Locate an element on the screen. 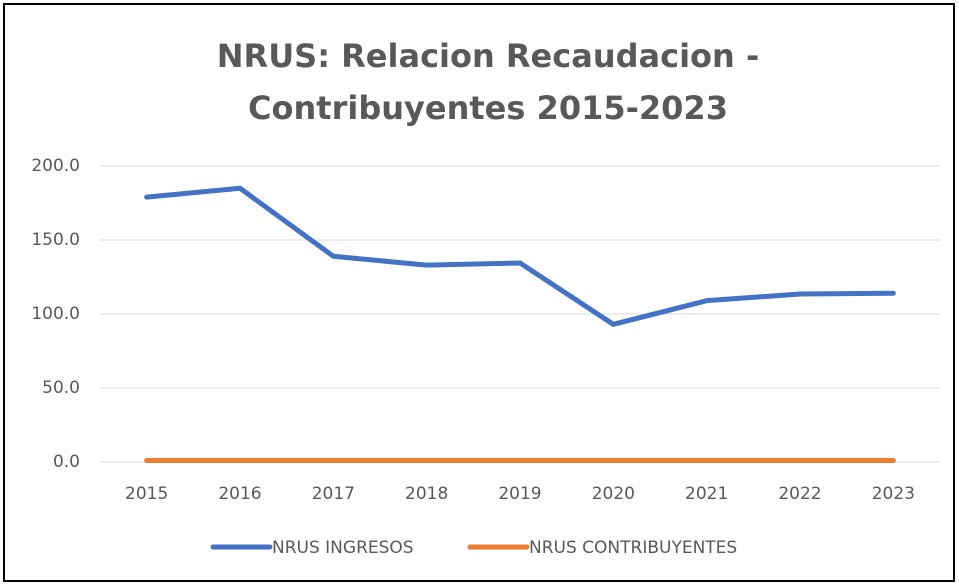 Image resolution: width=959 pixels, height=586 pixels. chart-title: Contribuyentes 2015-2023 is located at coordinates (488, 108).